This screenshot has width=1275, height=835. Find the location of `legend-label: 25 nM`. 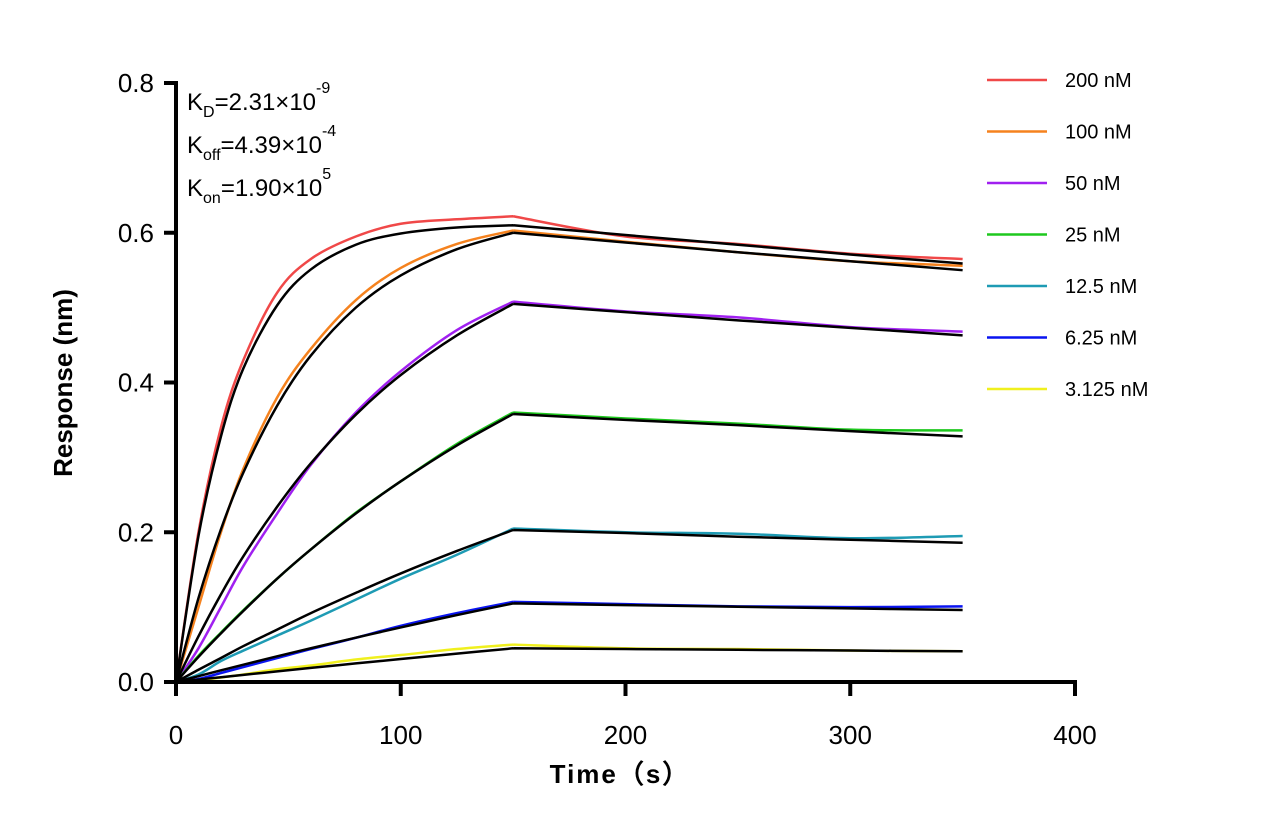

legend-label: 25 nM is located at coordinates (1093, 236).